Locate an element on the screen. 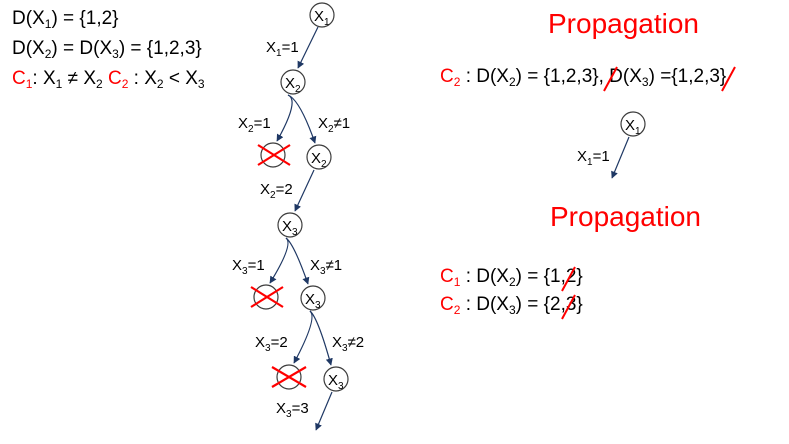  edge-x3b-x3c is located at coordinates (321, 338).